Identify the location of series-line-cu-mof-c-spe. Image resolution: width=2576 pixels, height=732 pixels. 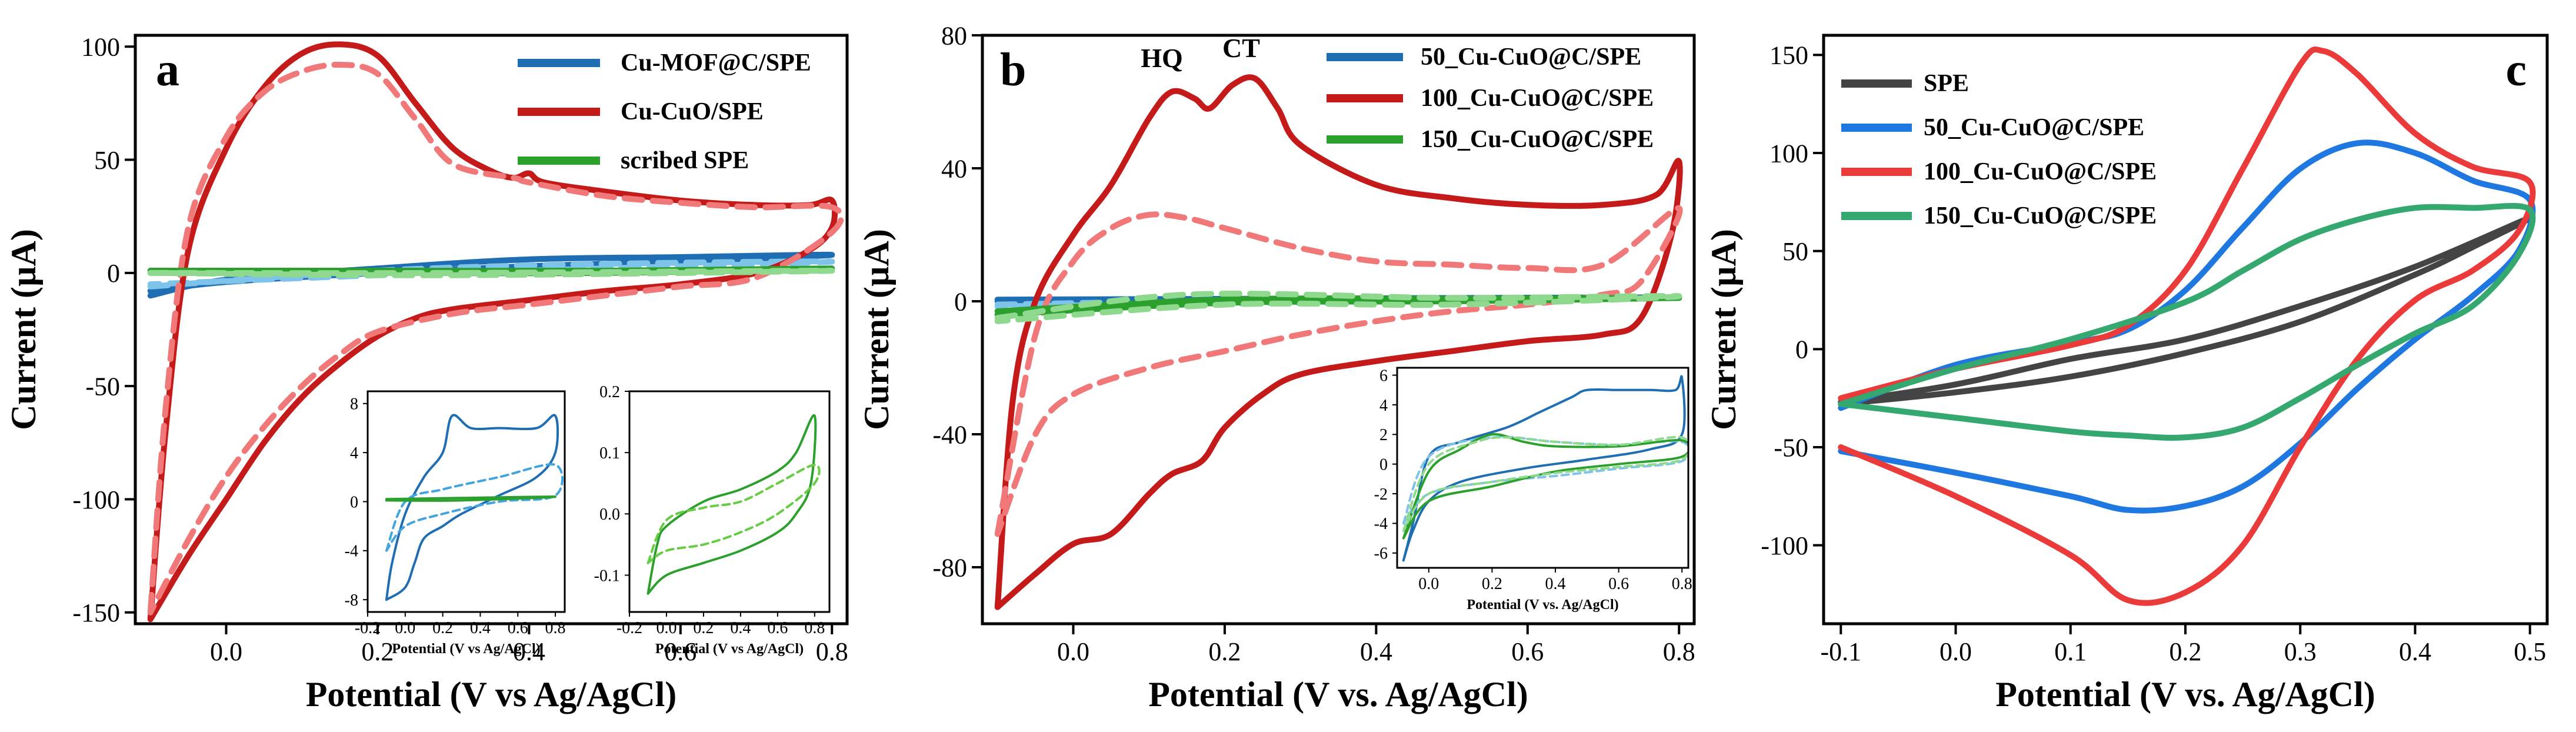
(472, 508).